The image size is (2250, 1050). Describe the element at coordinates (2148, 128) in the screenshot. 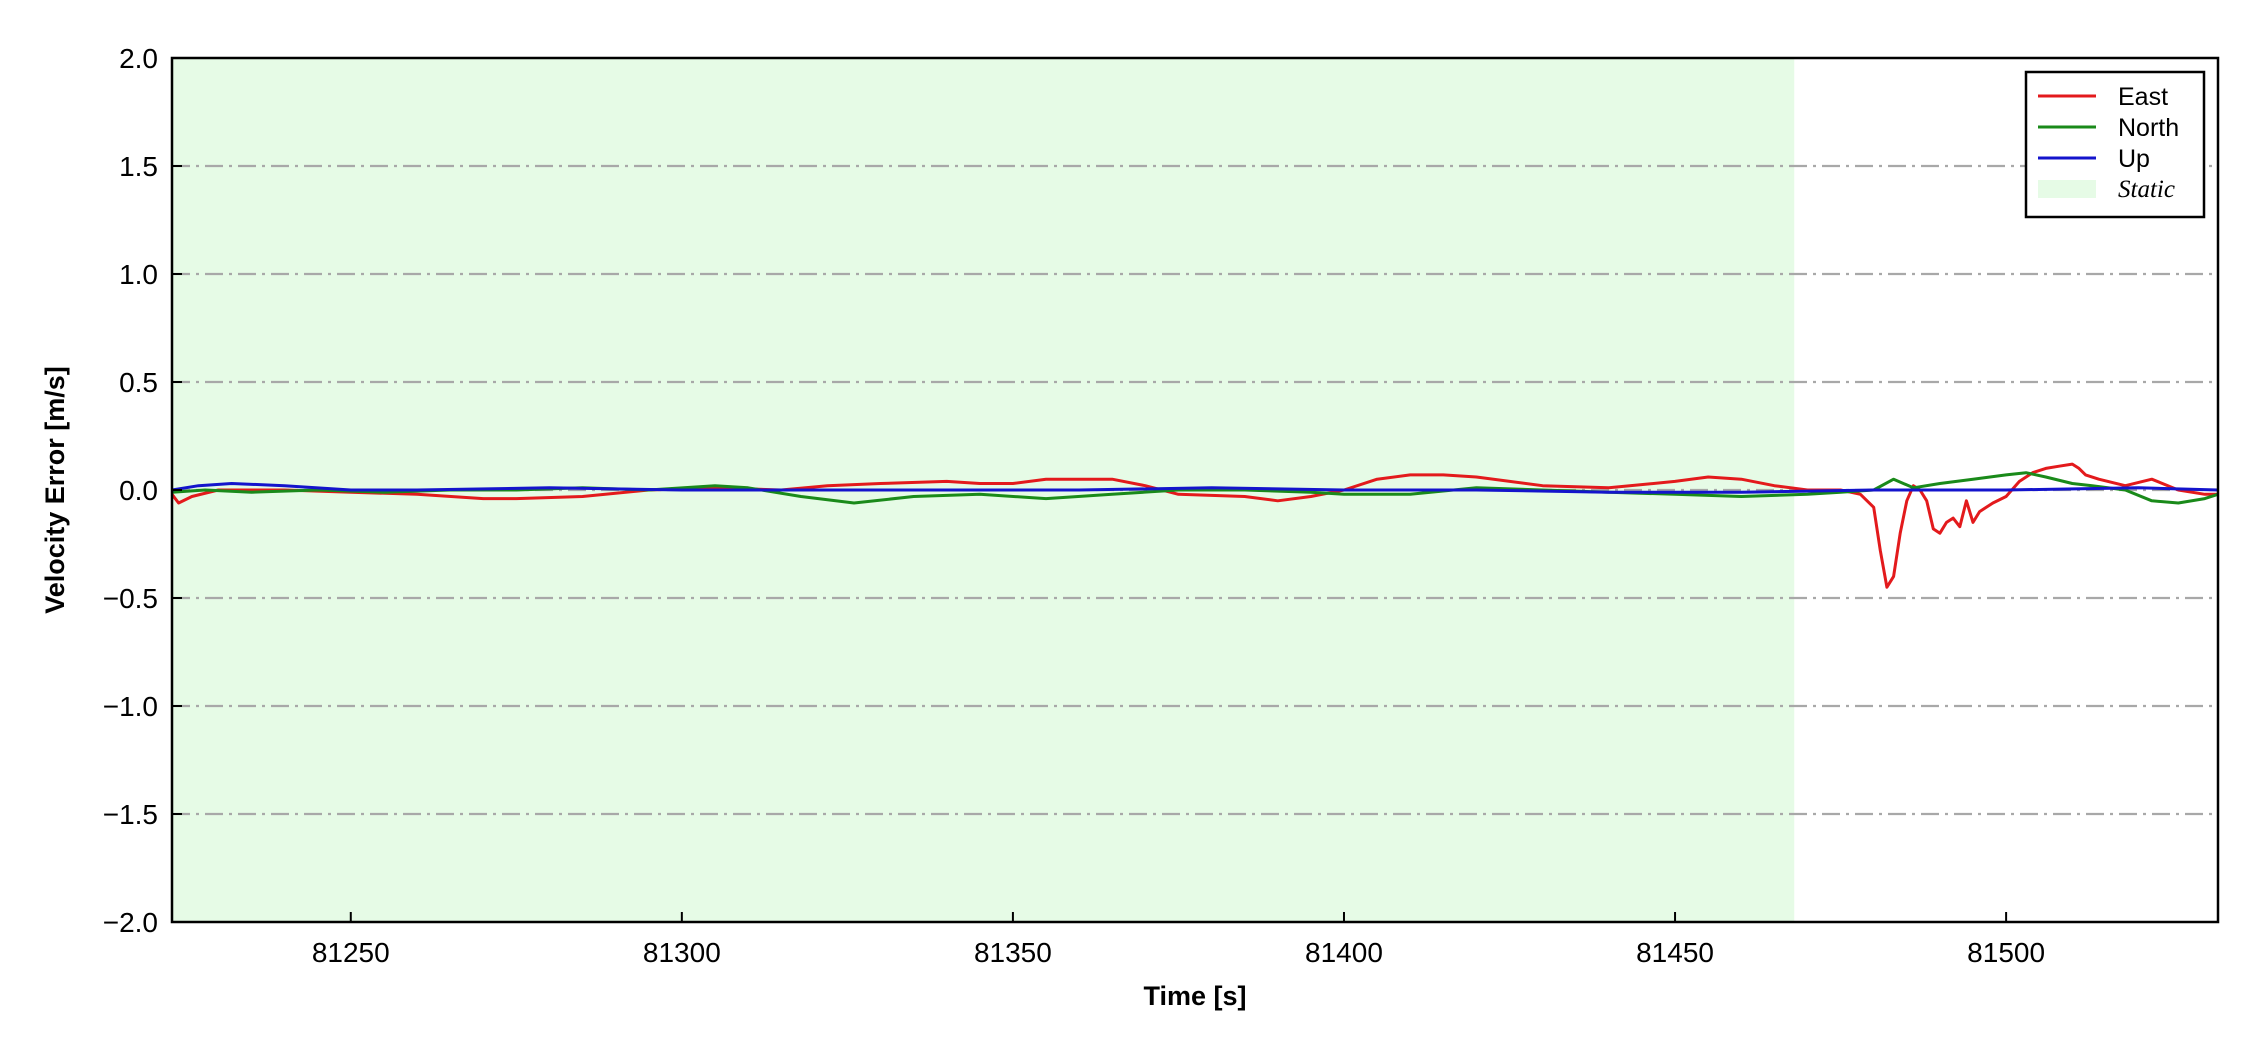

I see `legend-label-north: North` at that location.